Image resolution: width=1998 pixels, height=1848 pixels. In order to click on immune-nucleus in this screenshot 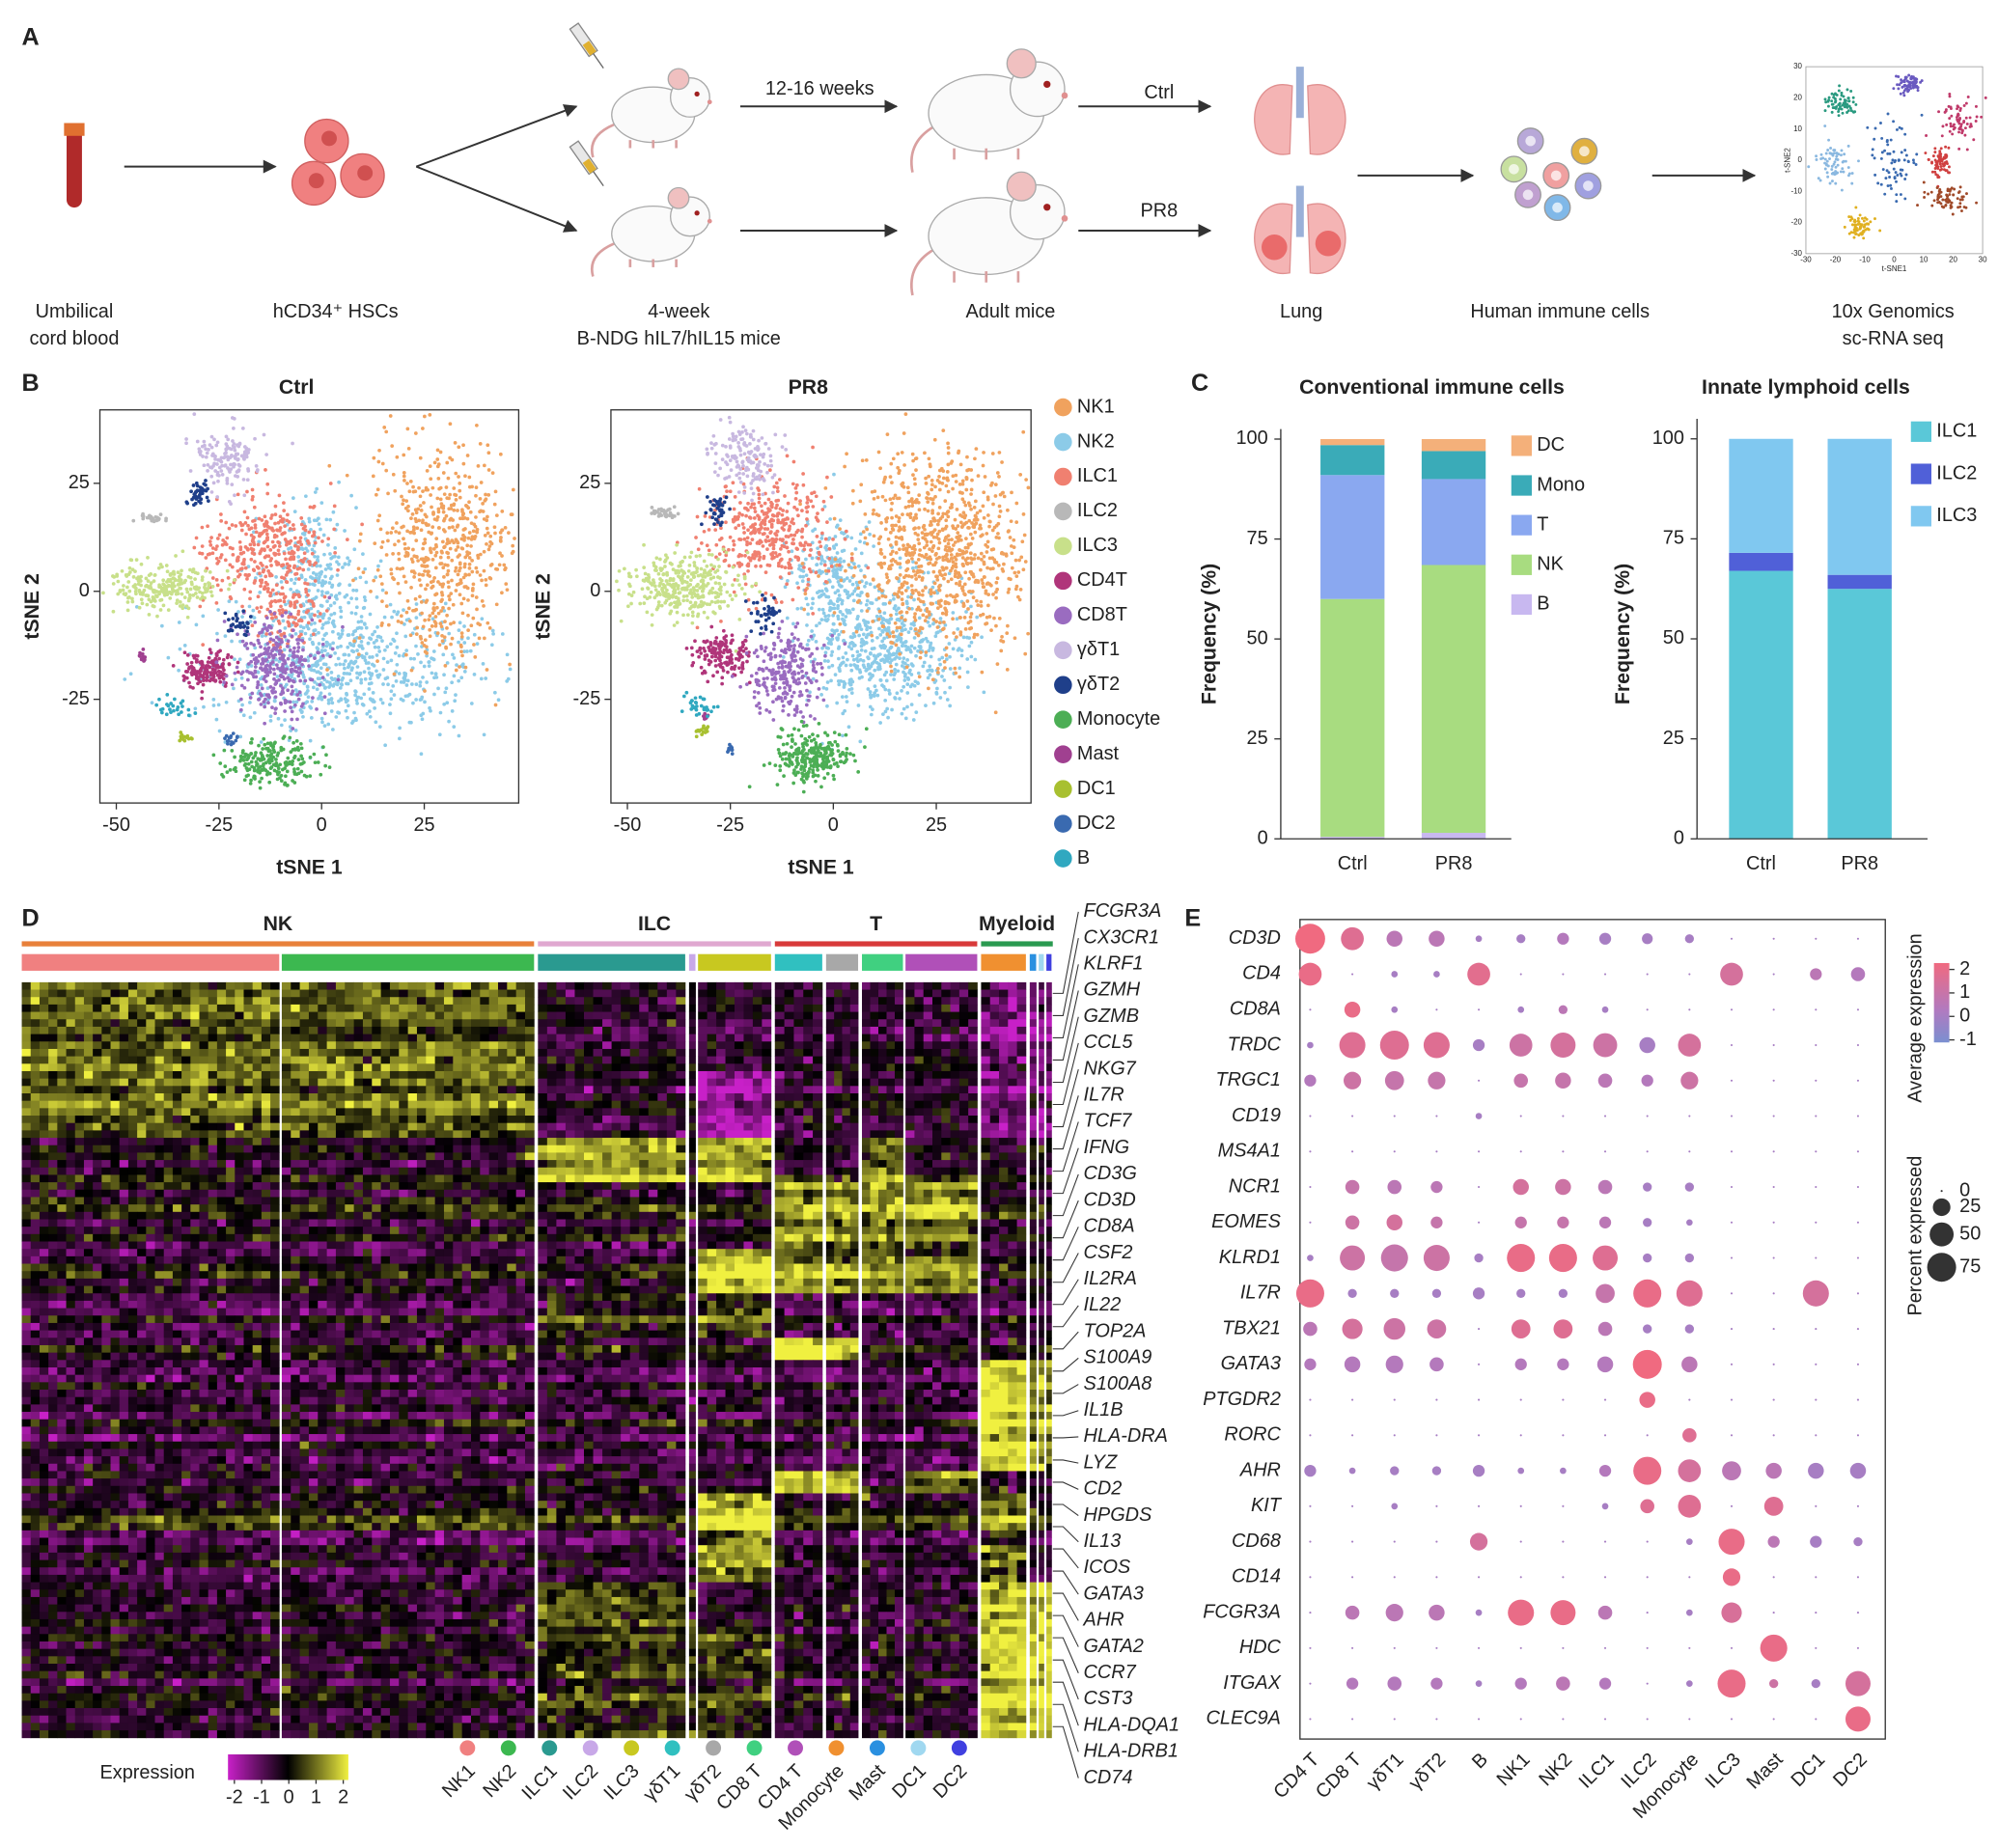, I will do `click(1530, 141)`.